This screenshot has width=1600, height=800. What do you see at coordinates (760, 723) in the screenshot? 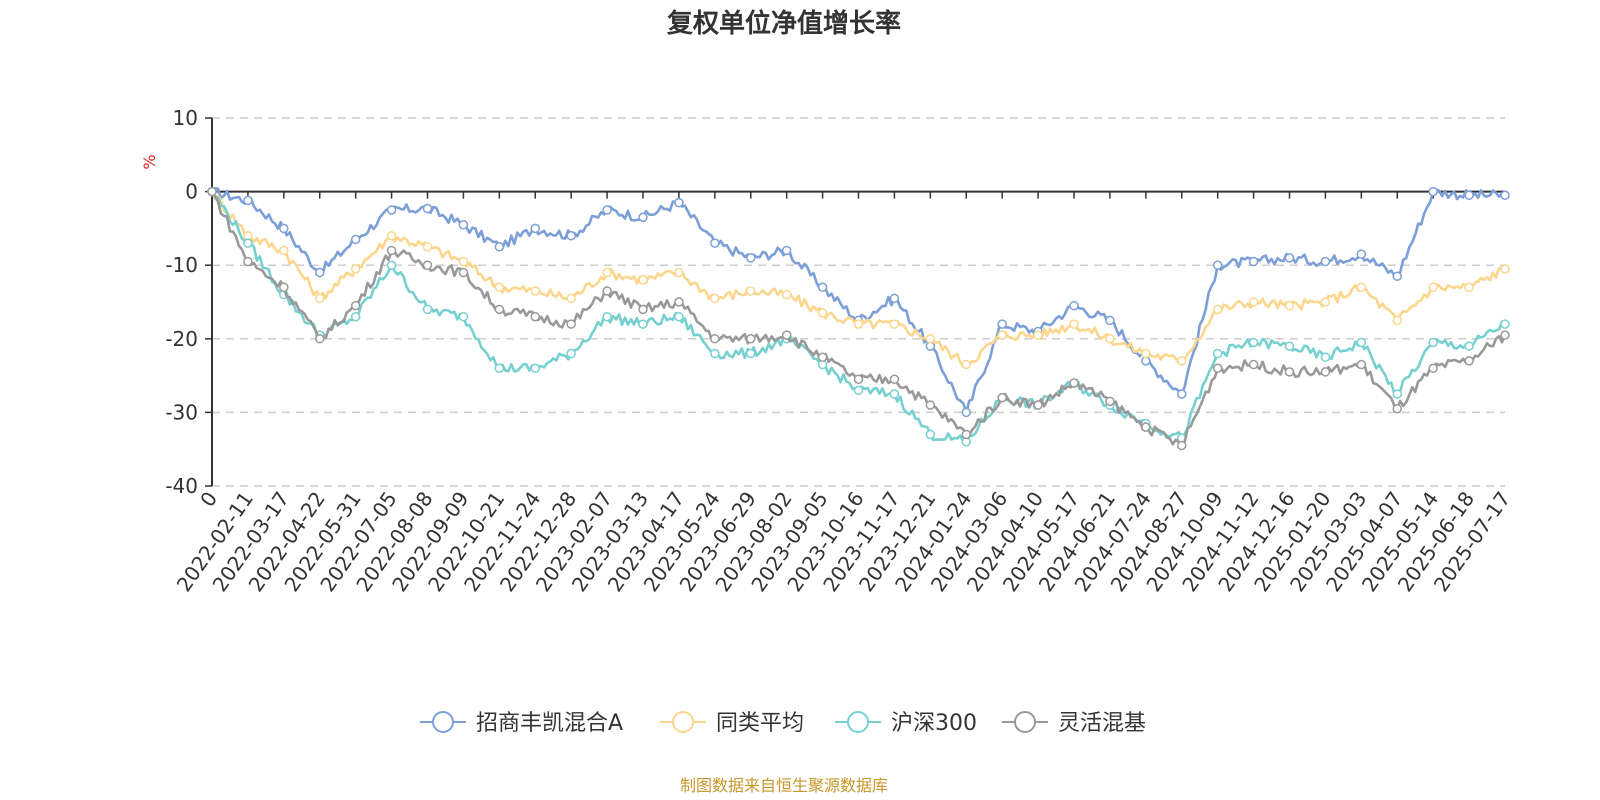
I see `legend-label: 同类平均` at bounding box center [760, 723].